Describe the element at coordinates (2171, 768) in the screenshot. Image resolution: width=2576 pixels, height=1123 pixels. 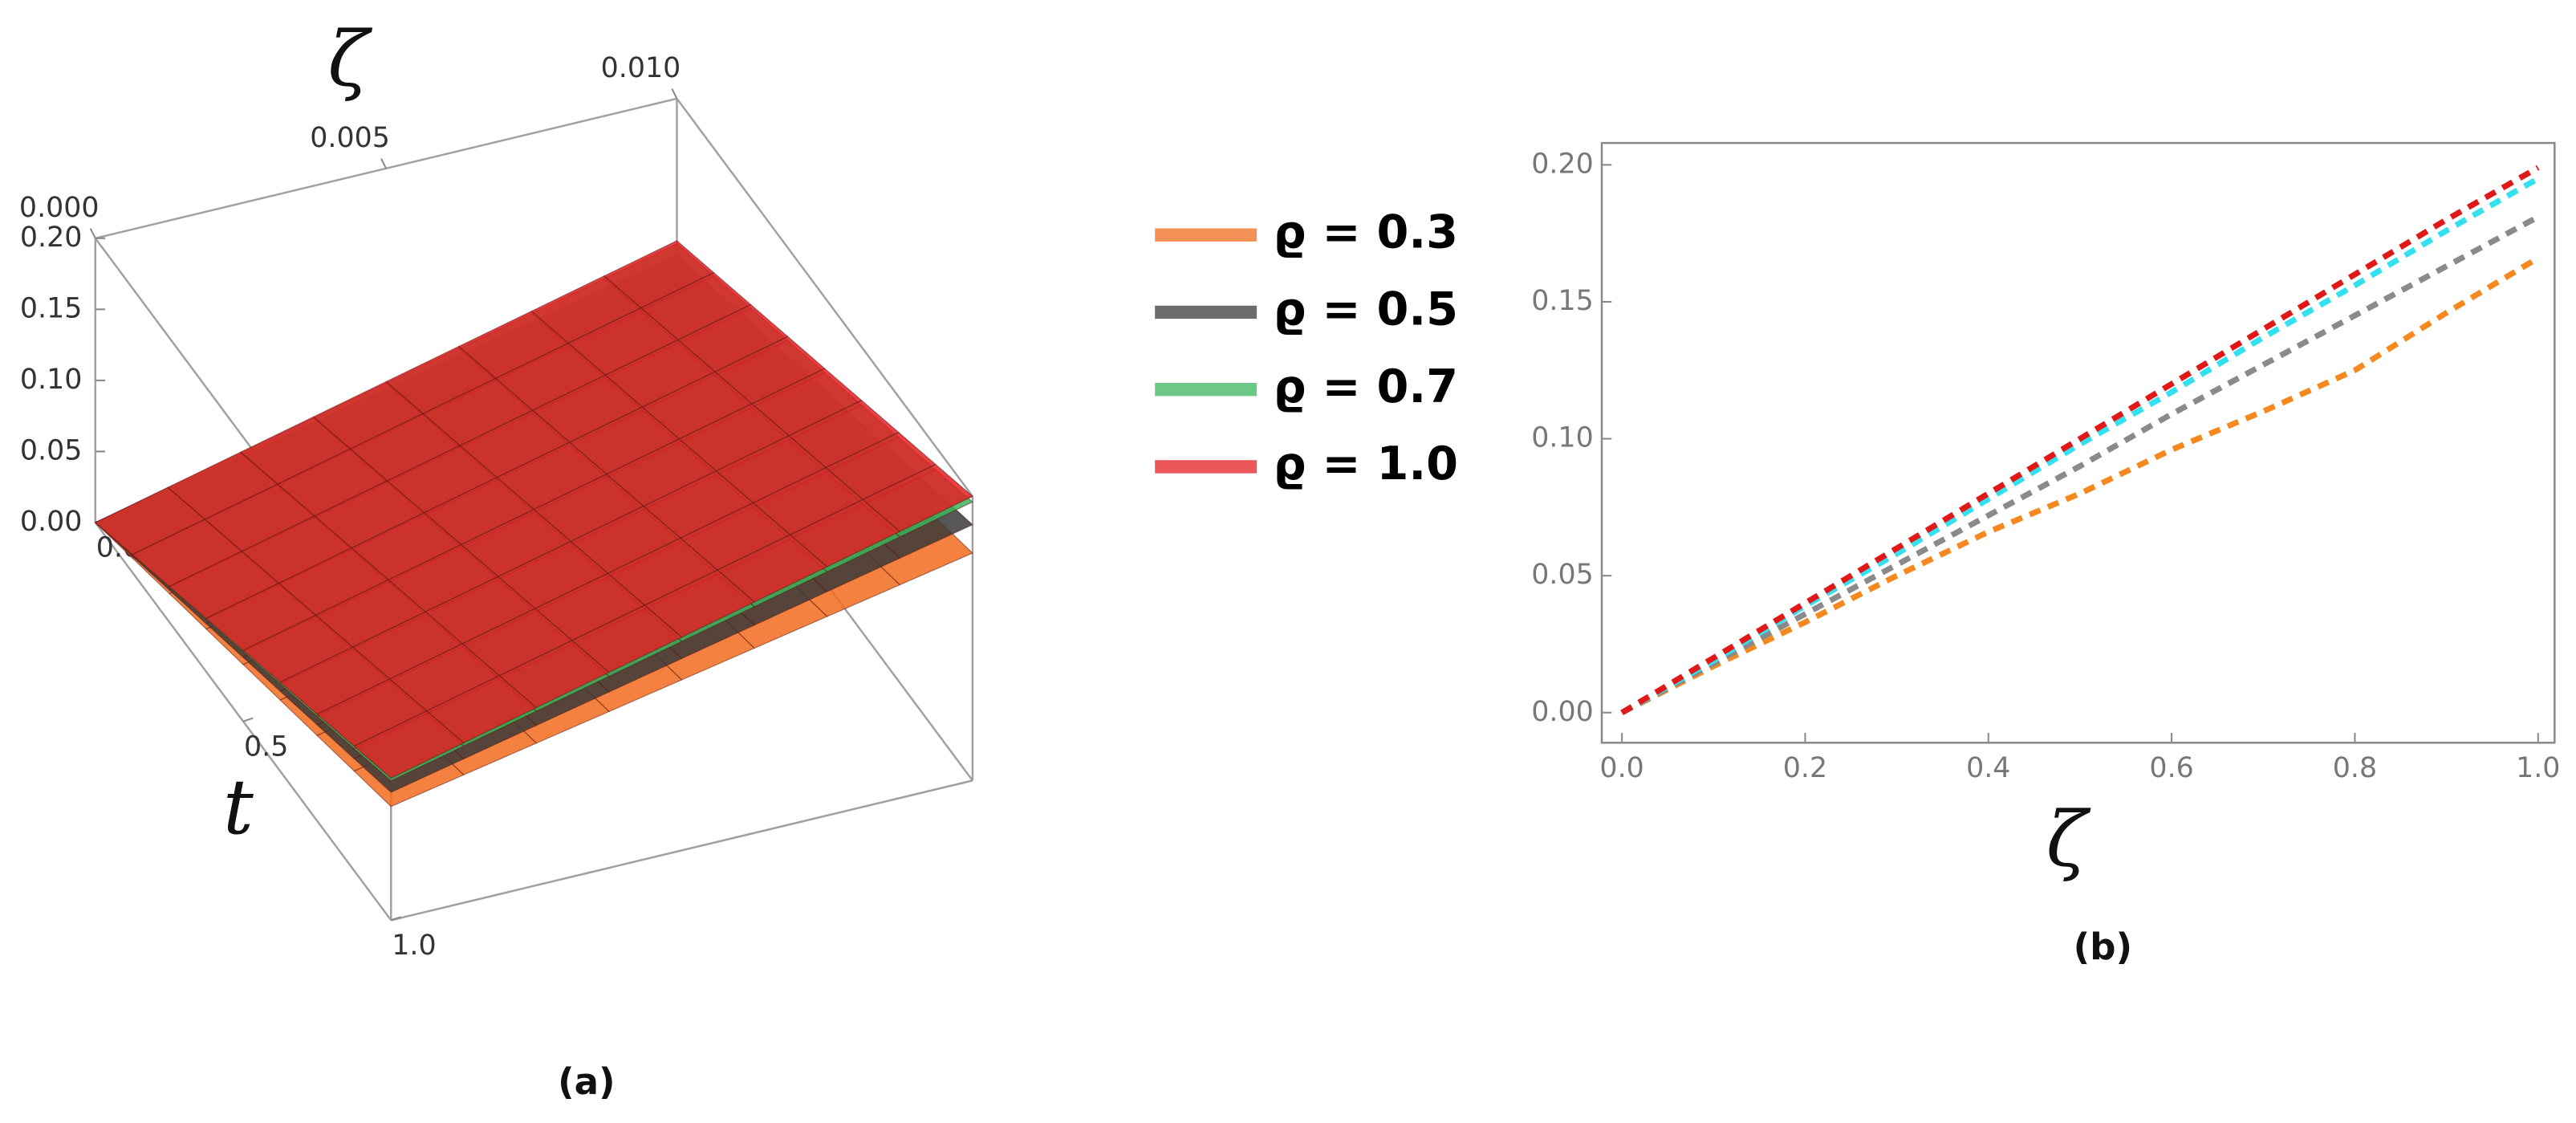
I see `x-tick-label: 0.6` at that location.